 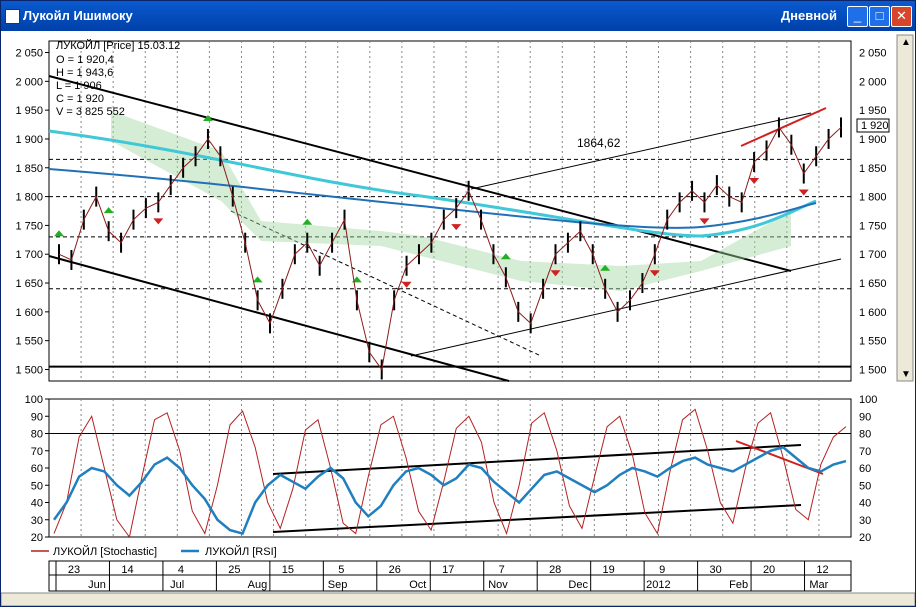 What do you see at coordinates (432, 198) in the screenshot?
I see `blue-moving-average` at bounding box center [432, 198].